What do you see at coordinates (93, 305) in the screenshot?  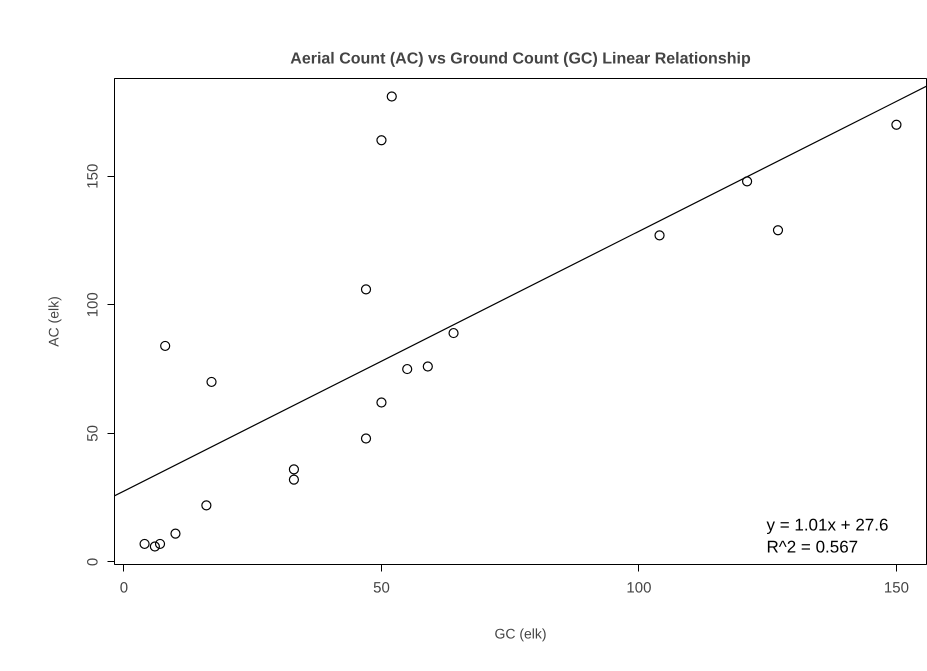 I see `y-tick-label: 100` at bounding box center [93, 305].